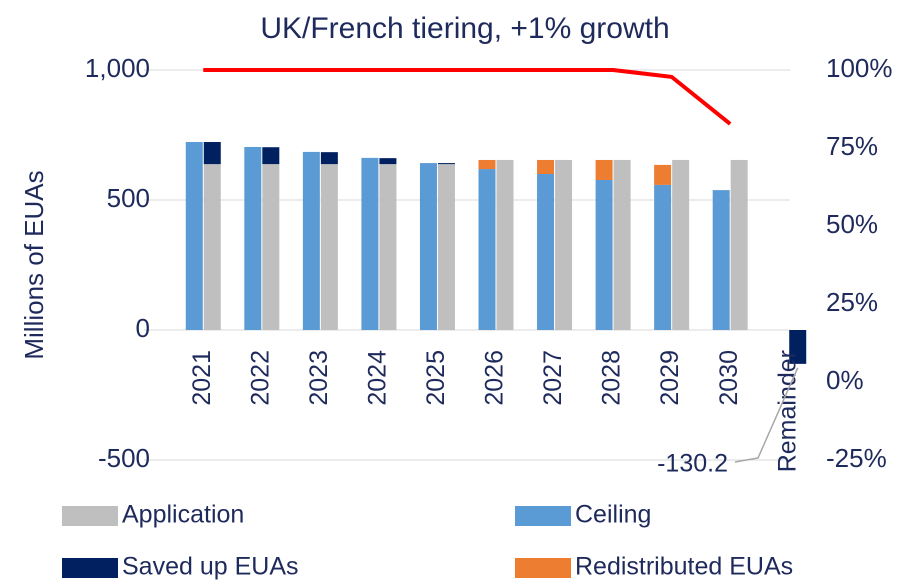 Image resolution: width=920 pixels, height=585 pixels. I want to click on x-tick-label: 2029, so click(670, 378).